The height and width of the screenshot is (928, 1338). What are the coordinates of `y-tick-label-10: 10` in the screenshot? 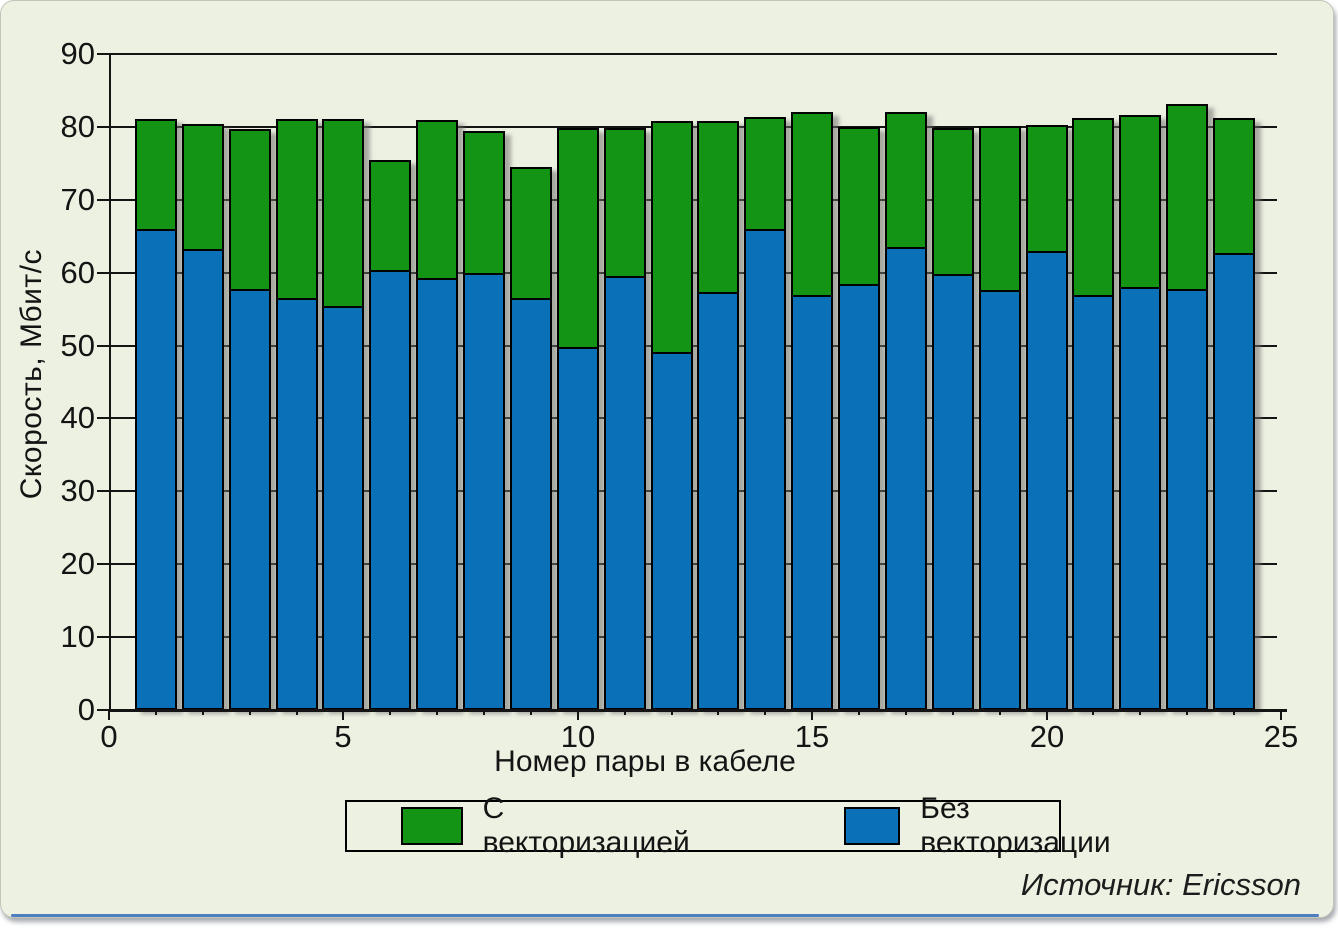 It's located at (77, 636).